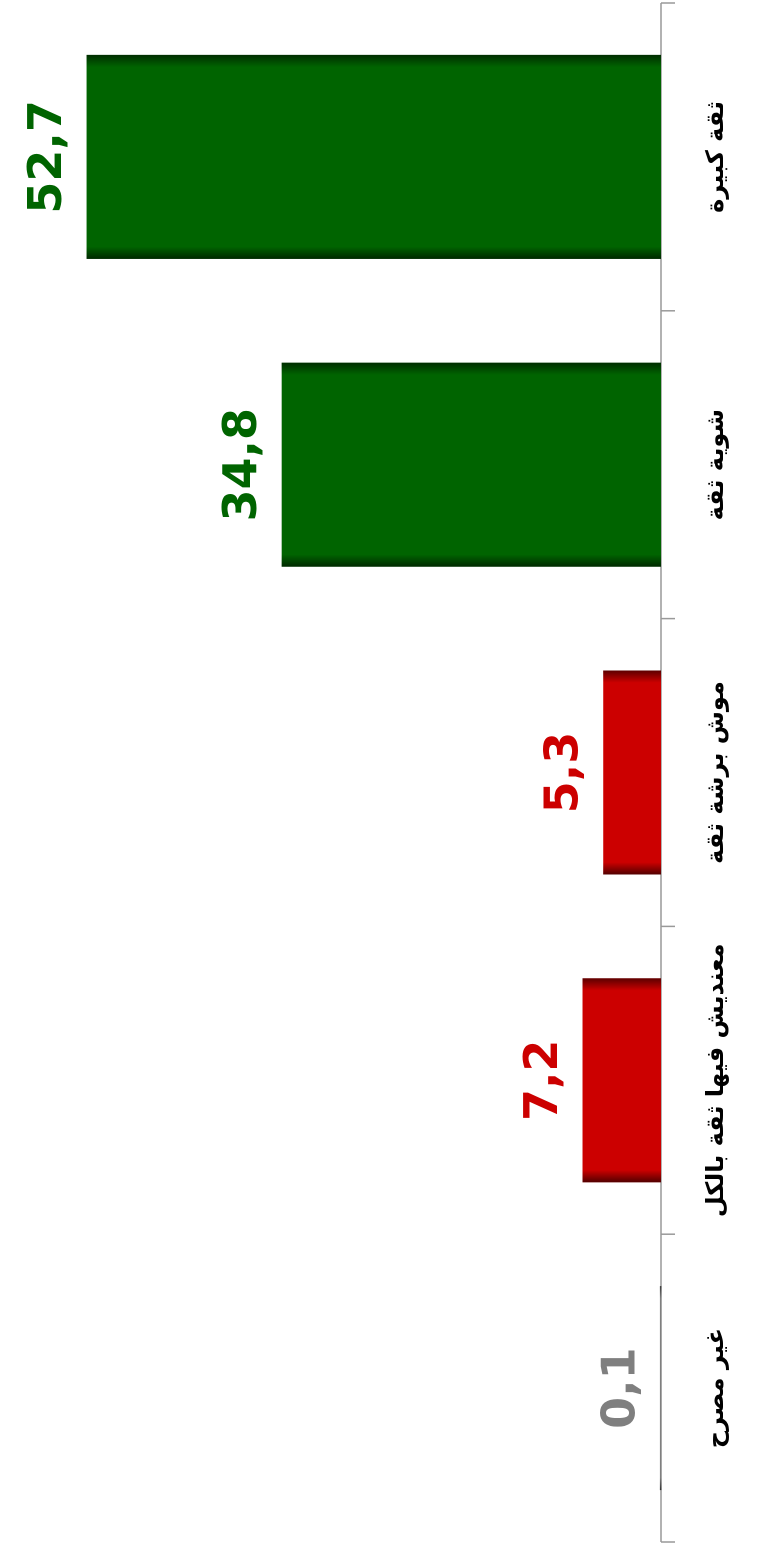 The image size is (779, 1551). Describe the element at coordinates (715, 157) in the screenshot. I see `category-label: ثقة كبيرة` at that location.